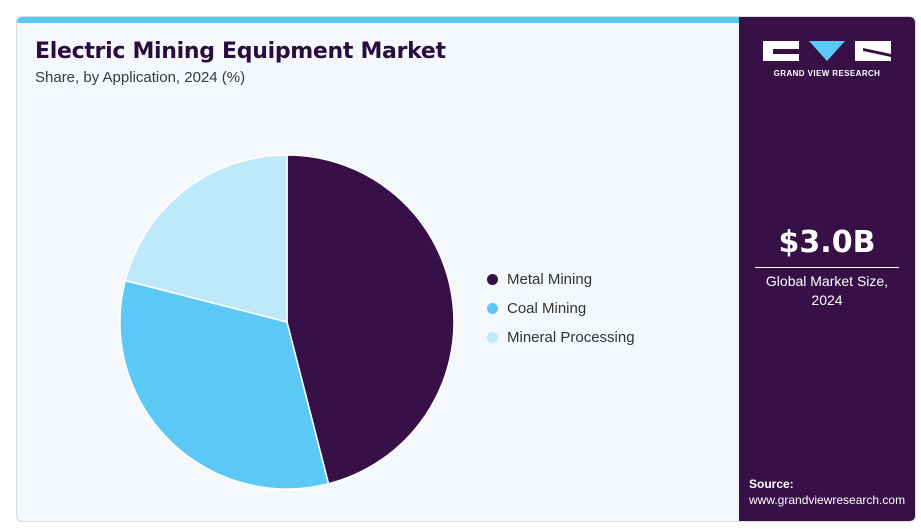 The image size is (921, 529). I want to click on kpi-divider, so click(827, 267).